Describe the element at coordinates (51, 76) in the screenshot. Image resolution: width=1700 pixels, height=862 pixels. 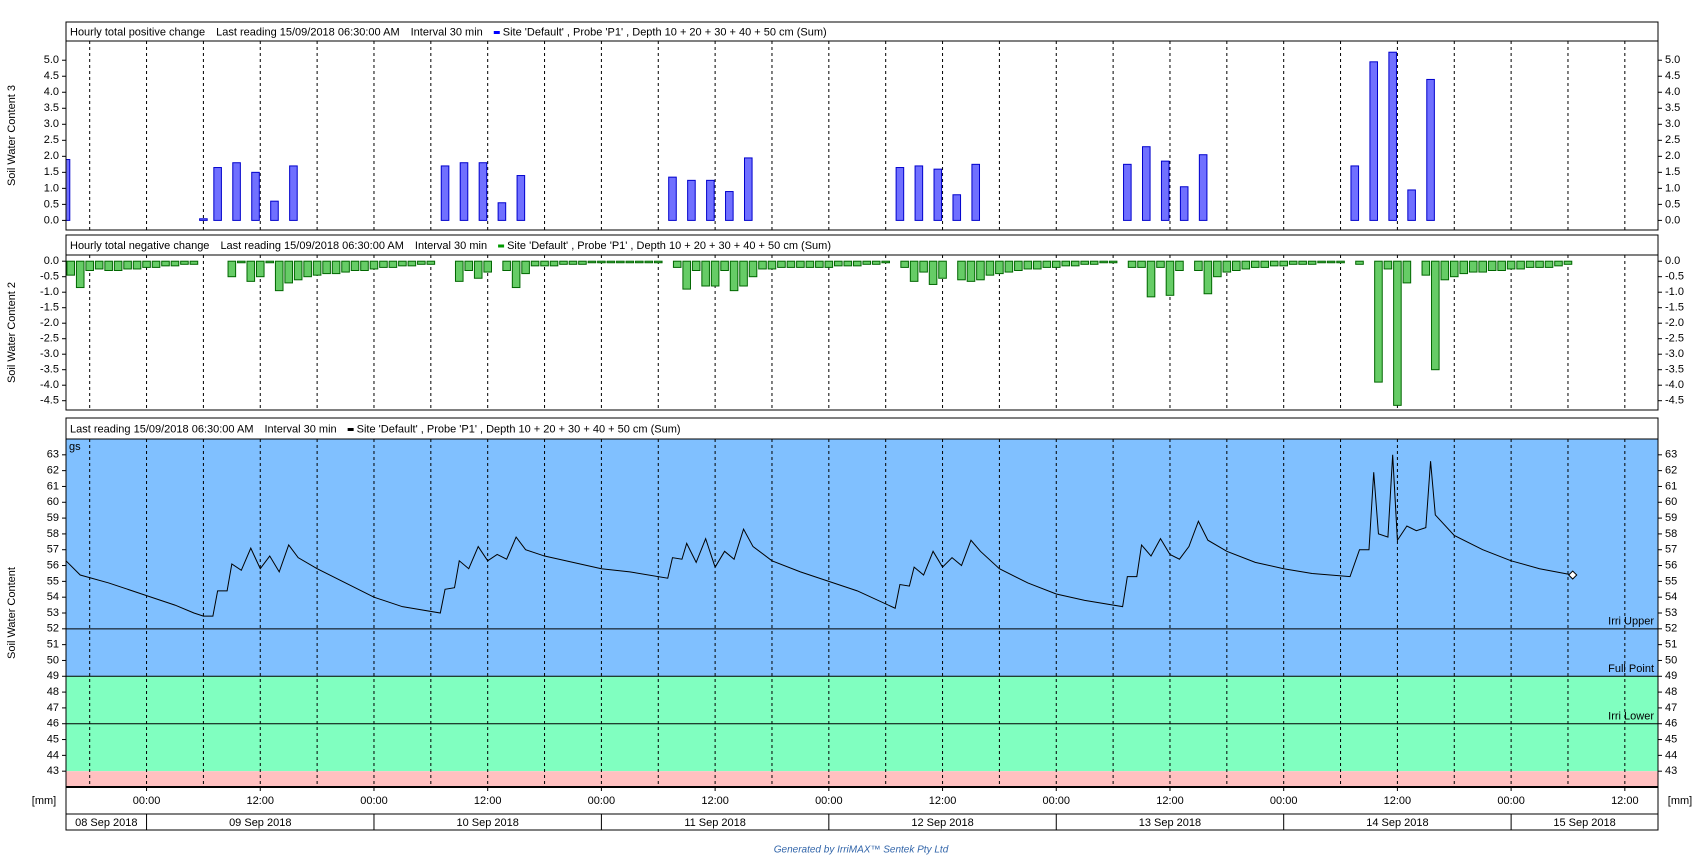
I see `y-tick-label: 4.5` at that location.